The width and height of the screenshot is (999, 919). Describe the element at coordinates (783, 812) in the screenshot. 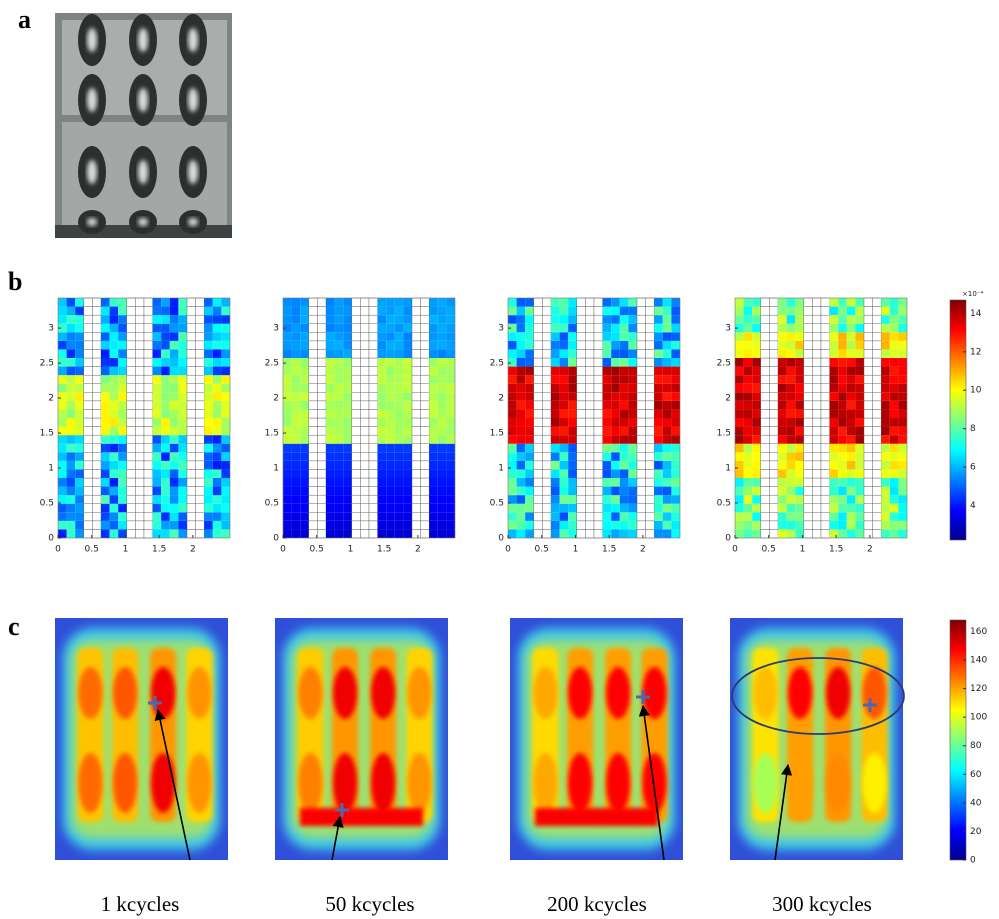

I see `arrow` at that location.